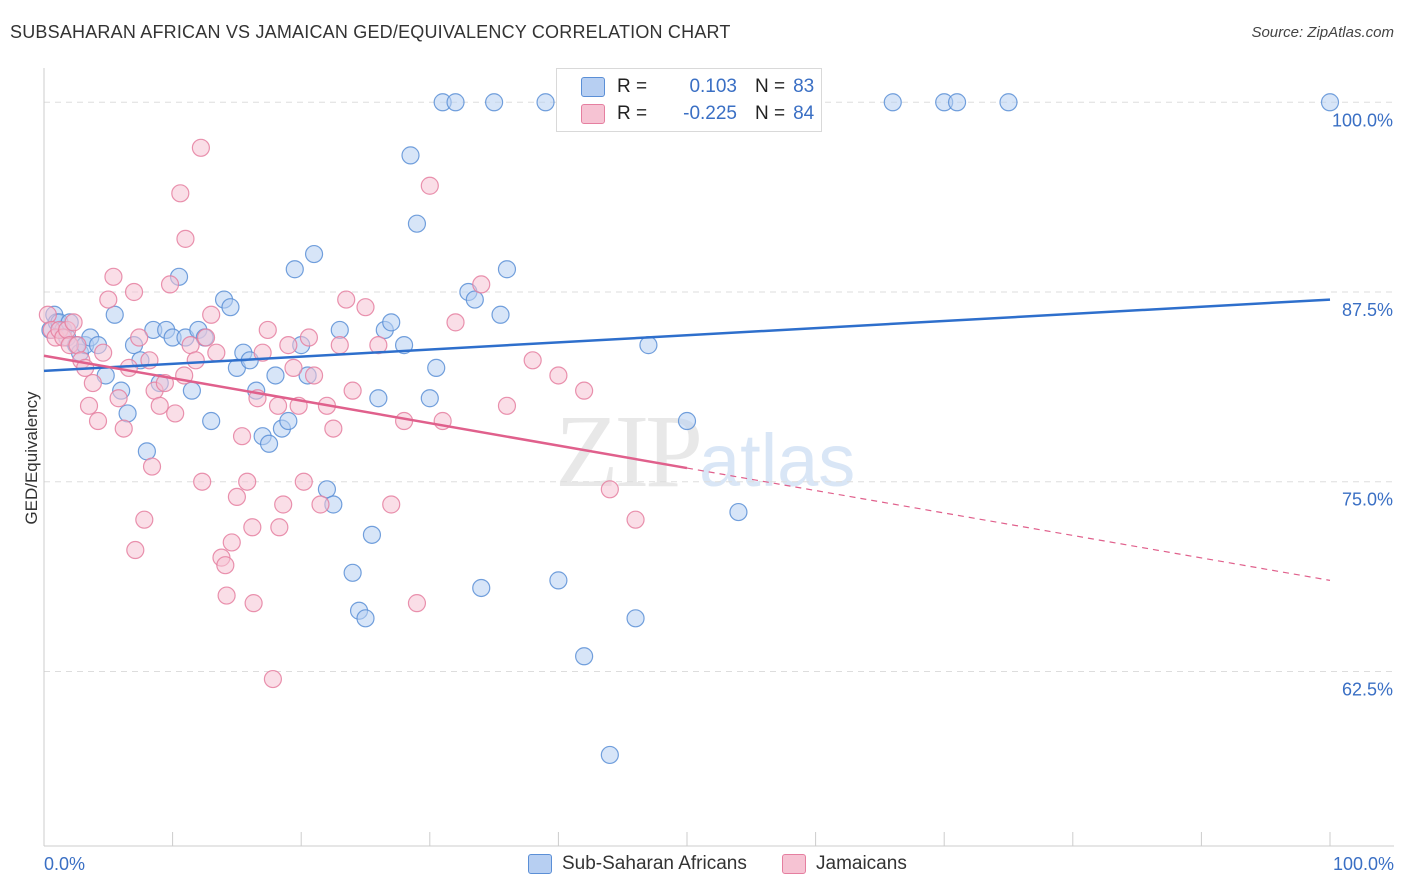 The height and width of the screenshot is (892, 1406). What do you see at coordinates (365, 412) in the screenshot?
I see `trend-line-jamaican` at bounding box center [365, 412].